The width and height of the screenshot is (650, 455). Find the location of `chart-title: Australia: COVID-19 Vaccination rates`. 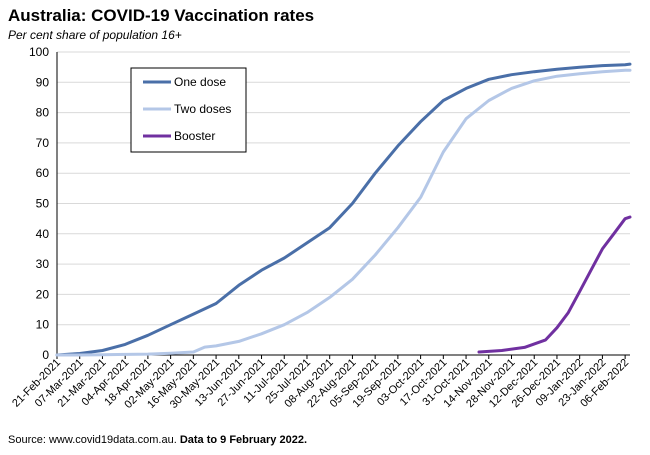

chart-title: Australia: COVID-19 Vaccination rates is located at coordinates (161, 15).